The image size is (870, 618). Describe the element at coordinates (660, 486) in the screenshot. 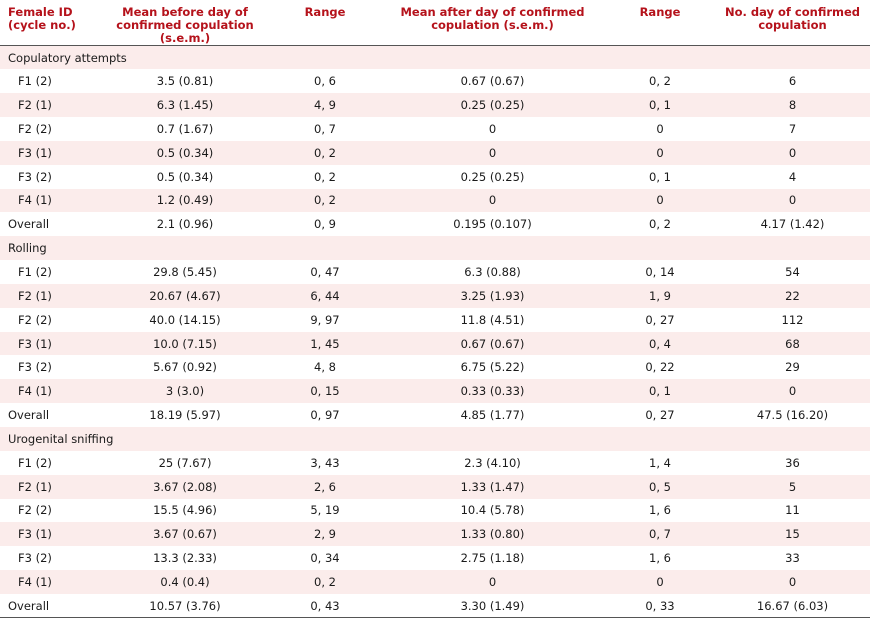

I see `cell-range-after: 0, 5` at that location.